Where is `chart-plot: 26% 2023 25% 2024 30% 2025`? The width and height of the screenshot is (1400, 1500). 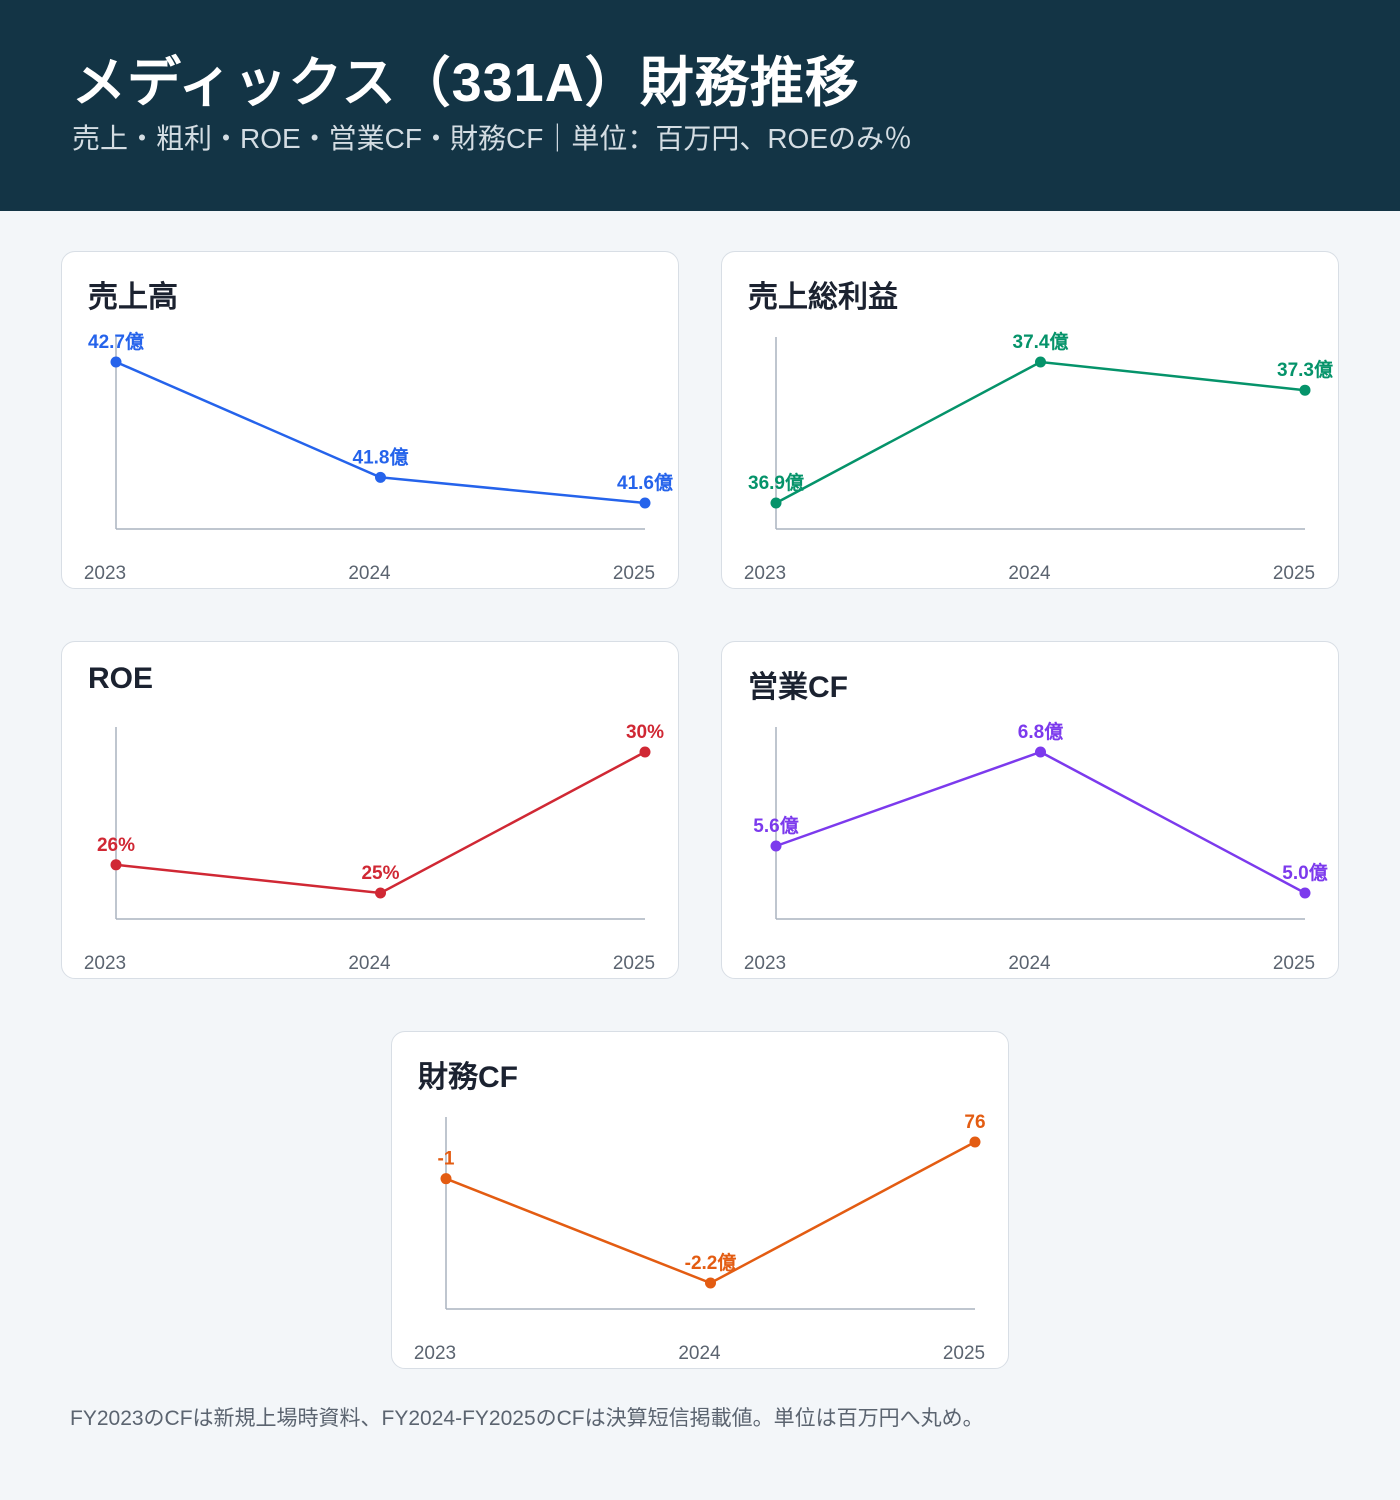 chart-plot: 26% 2023 25% 2024 30% 2025 is located at coordinates (374, 848).